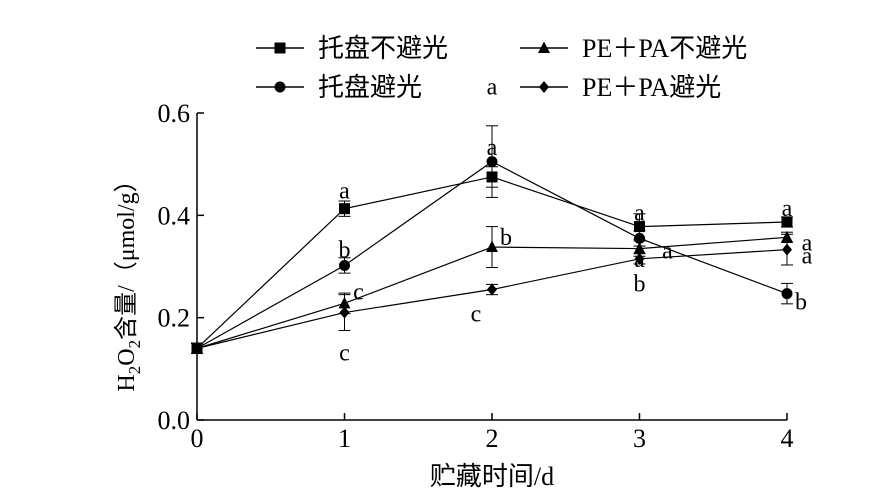  I want to click on y-tick-label: 0.4, so click(174, 215).